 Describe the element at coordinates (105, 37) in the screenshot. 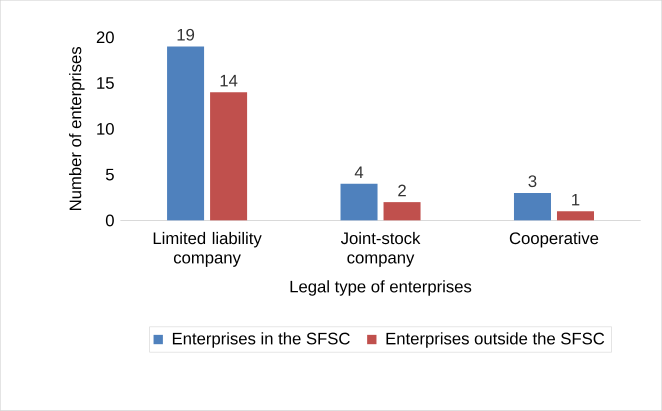

I see `y-tick-label: 20` at that location.